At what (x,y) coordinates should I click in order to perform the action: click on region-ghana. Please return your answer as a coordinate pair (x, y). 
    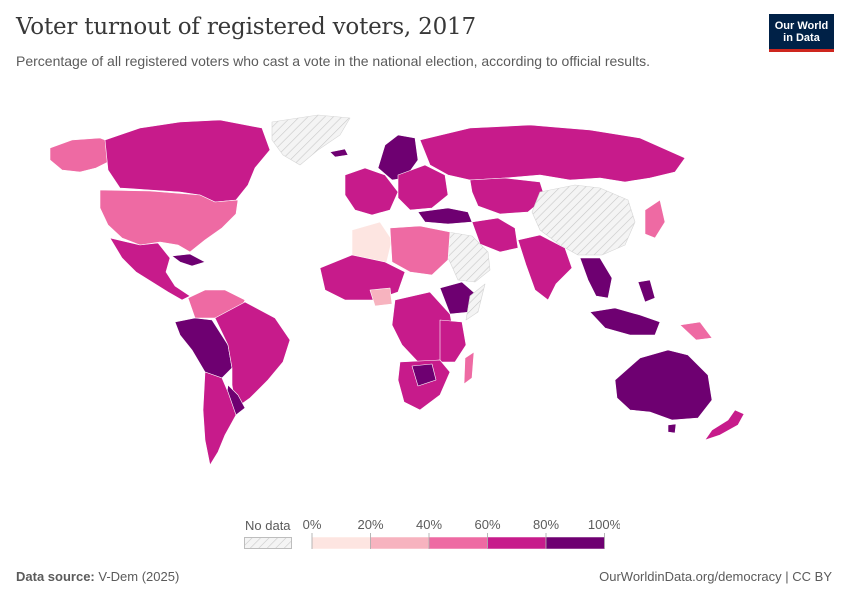
    Looking at the image, I should click on (381, 297).